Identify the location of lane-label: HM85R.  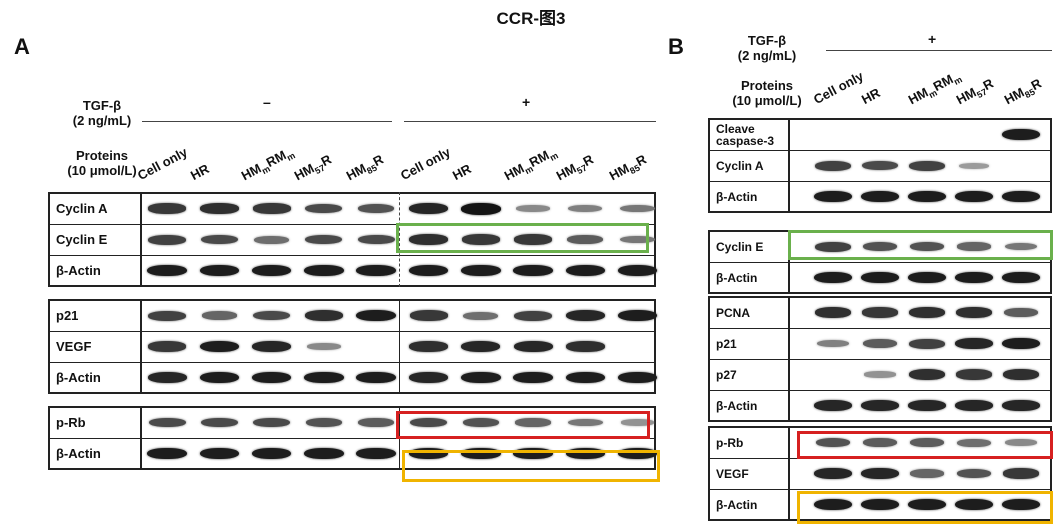
(1022, 91).